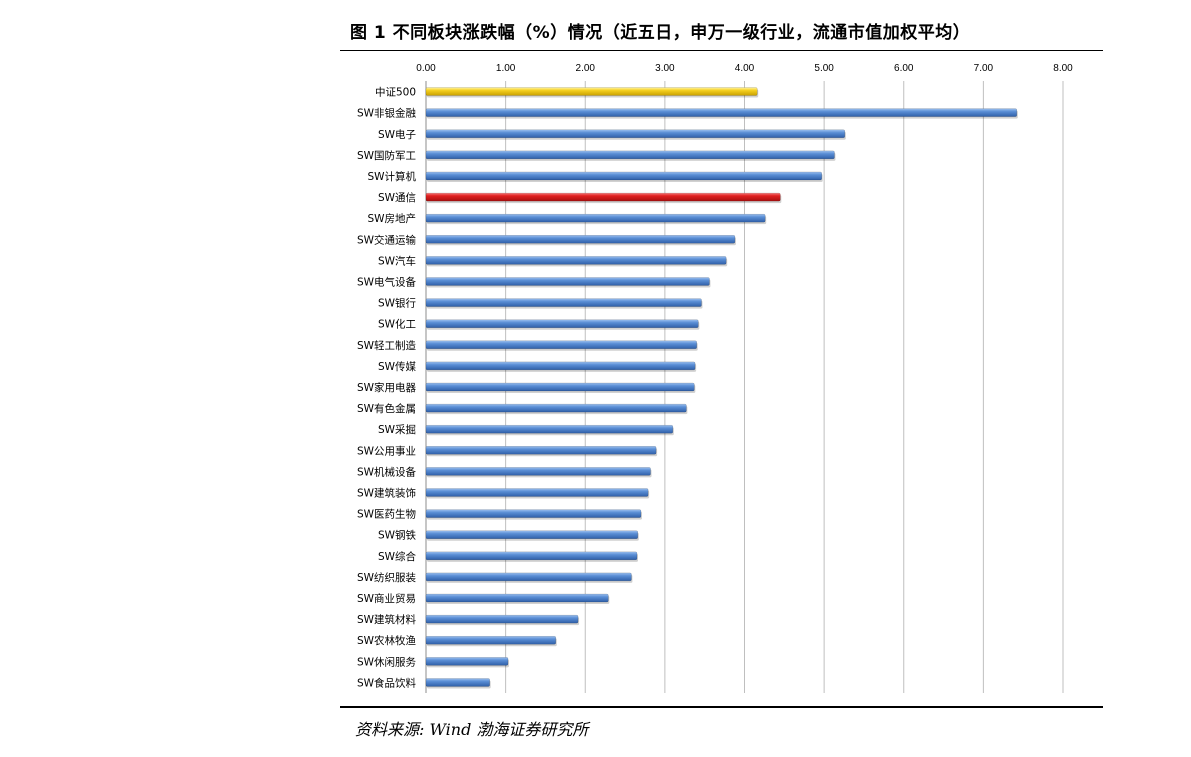 The width and height of the screenshot is (1191, 757). Describe the element at coordinates (386, 598) in the screenshot. I see `category-label: SW商业贸易` at that location.